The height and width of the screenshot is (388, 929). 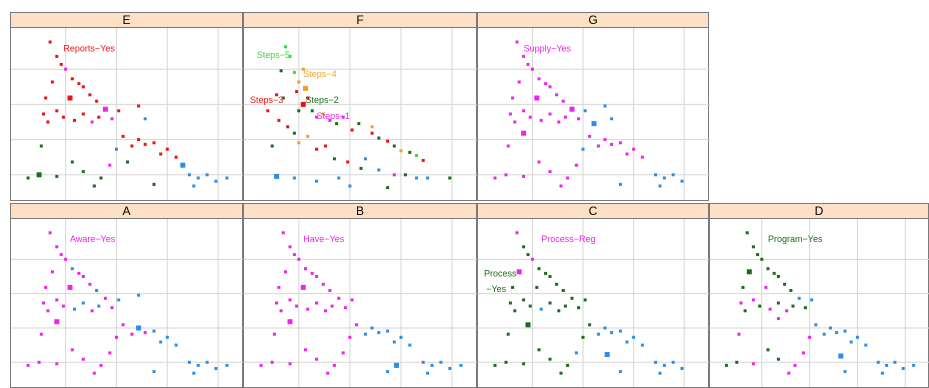 I want to click on strip-label: C, so click(x=593, y=211).